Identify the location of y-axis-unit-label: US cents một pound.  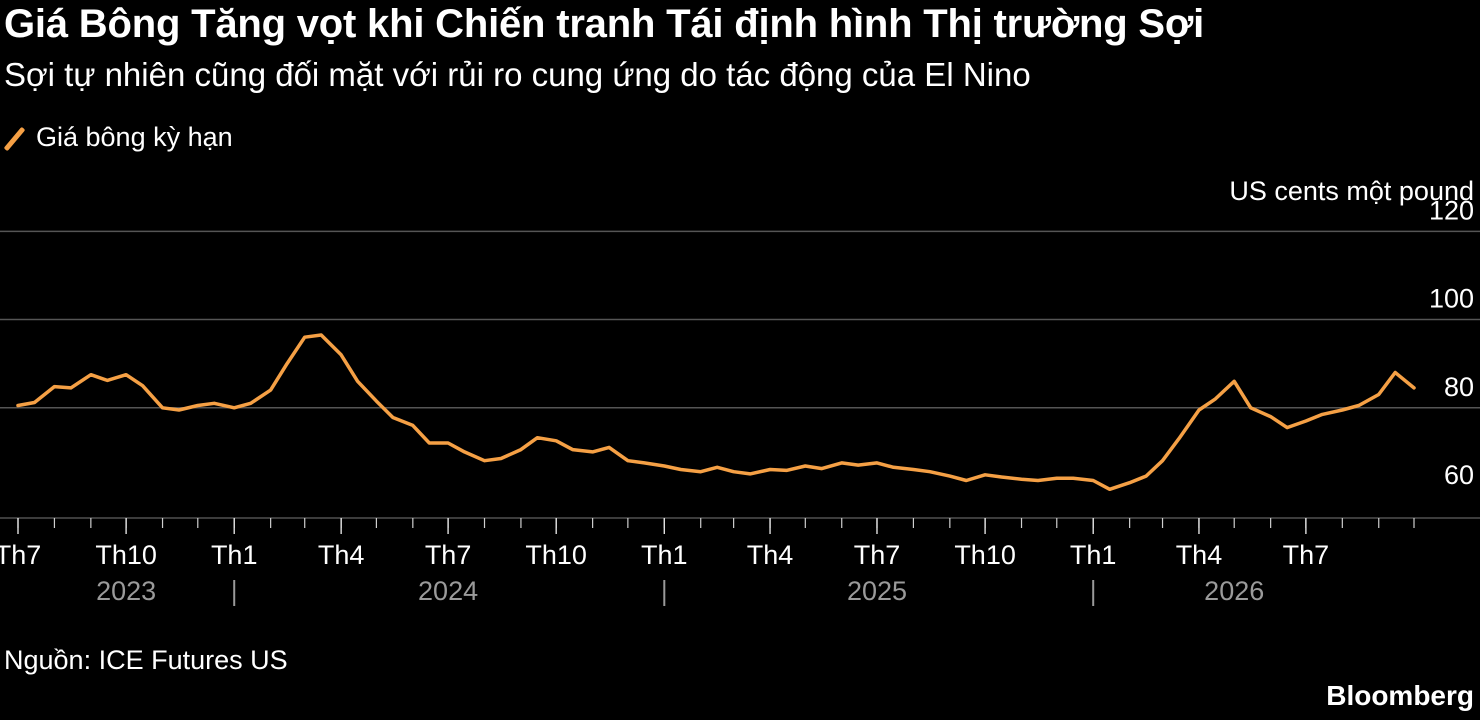
(1351, 191).